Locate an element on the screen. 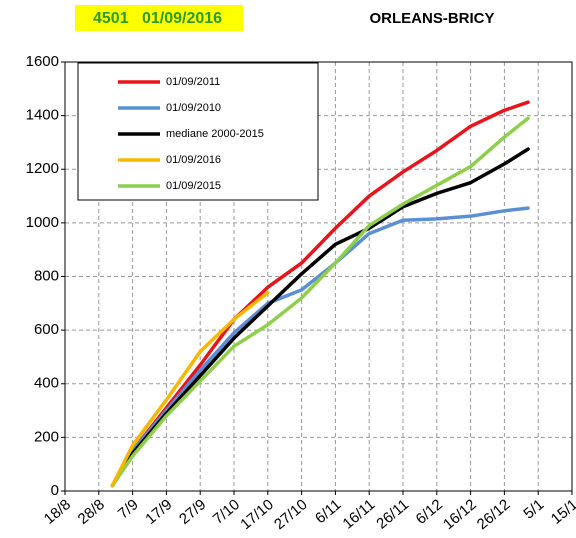  y-tick-label: 1600 is located at coordinates (42, 61).